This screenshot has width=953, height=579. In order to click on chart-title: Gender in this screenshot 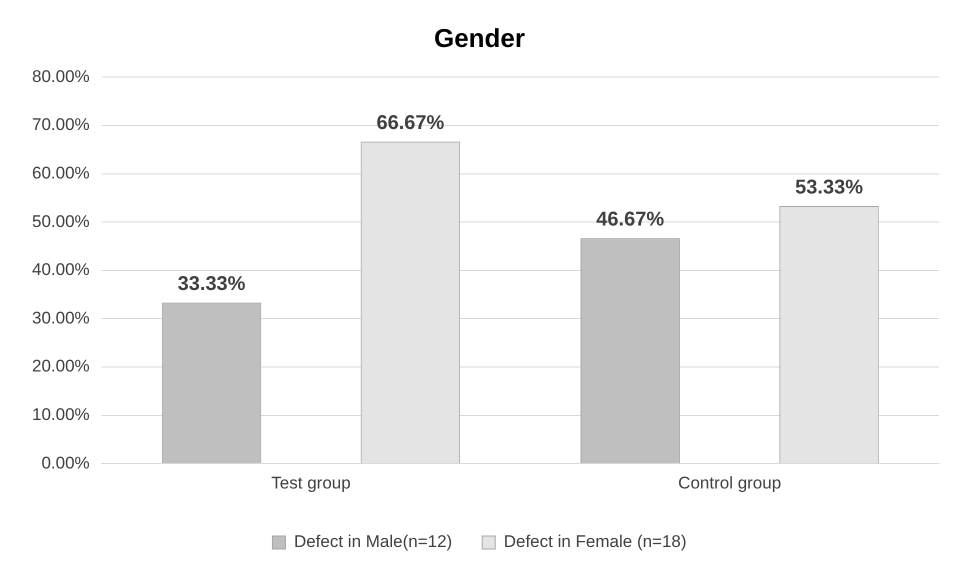, I will do `click(480, 37)`.